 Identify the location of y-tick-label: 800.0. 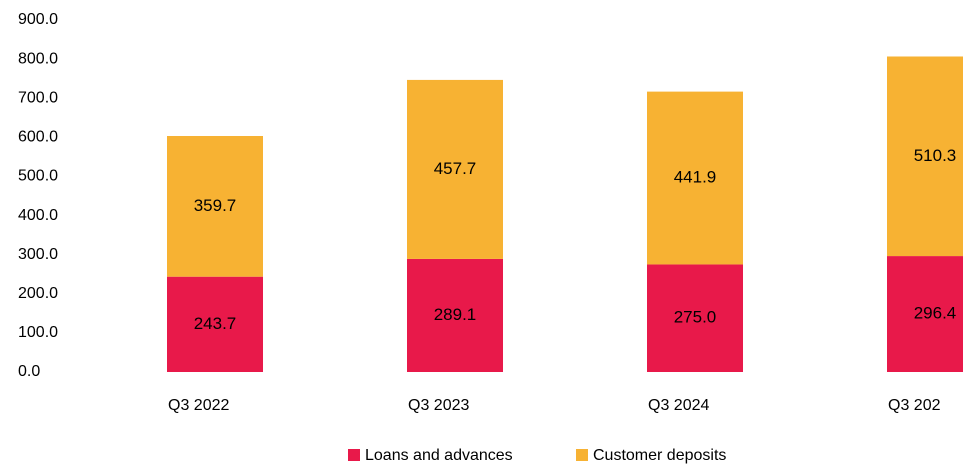
(38, 58).